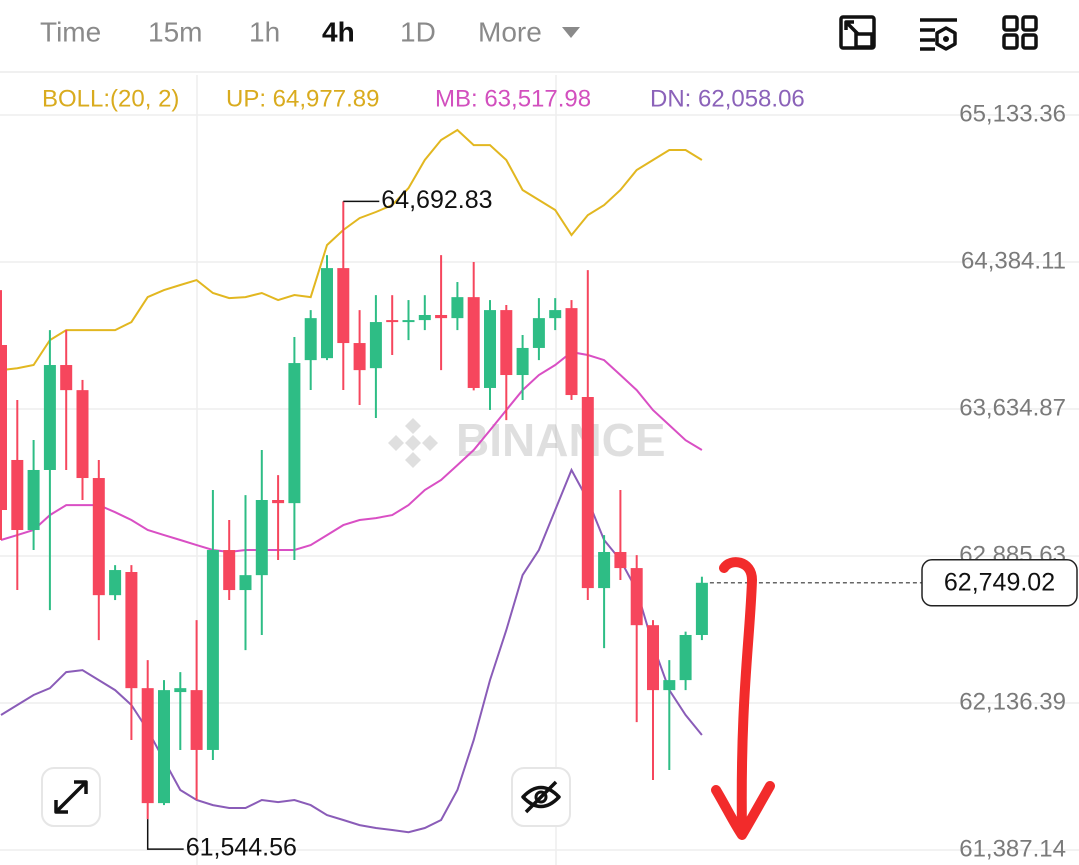  What do you see at coordinates (561, 440) in the screenshot?
I see `watermark-text: BINANCE` at bounding box center [561, 440].